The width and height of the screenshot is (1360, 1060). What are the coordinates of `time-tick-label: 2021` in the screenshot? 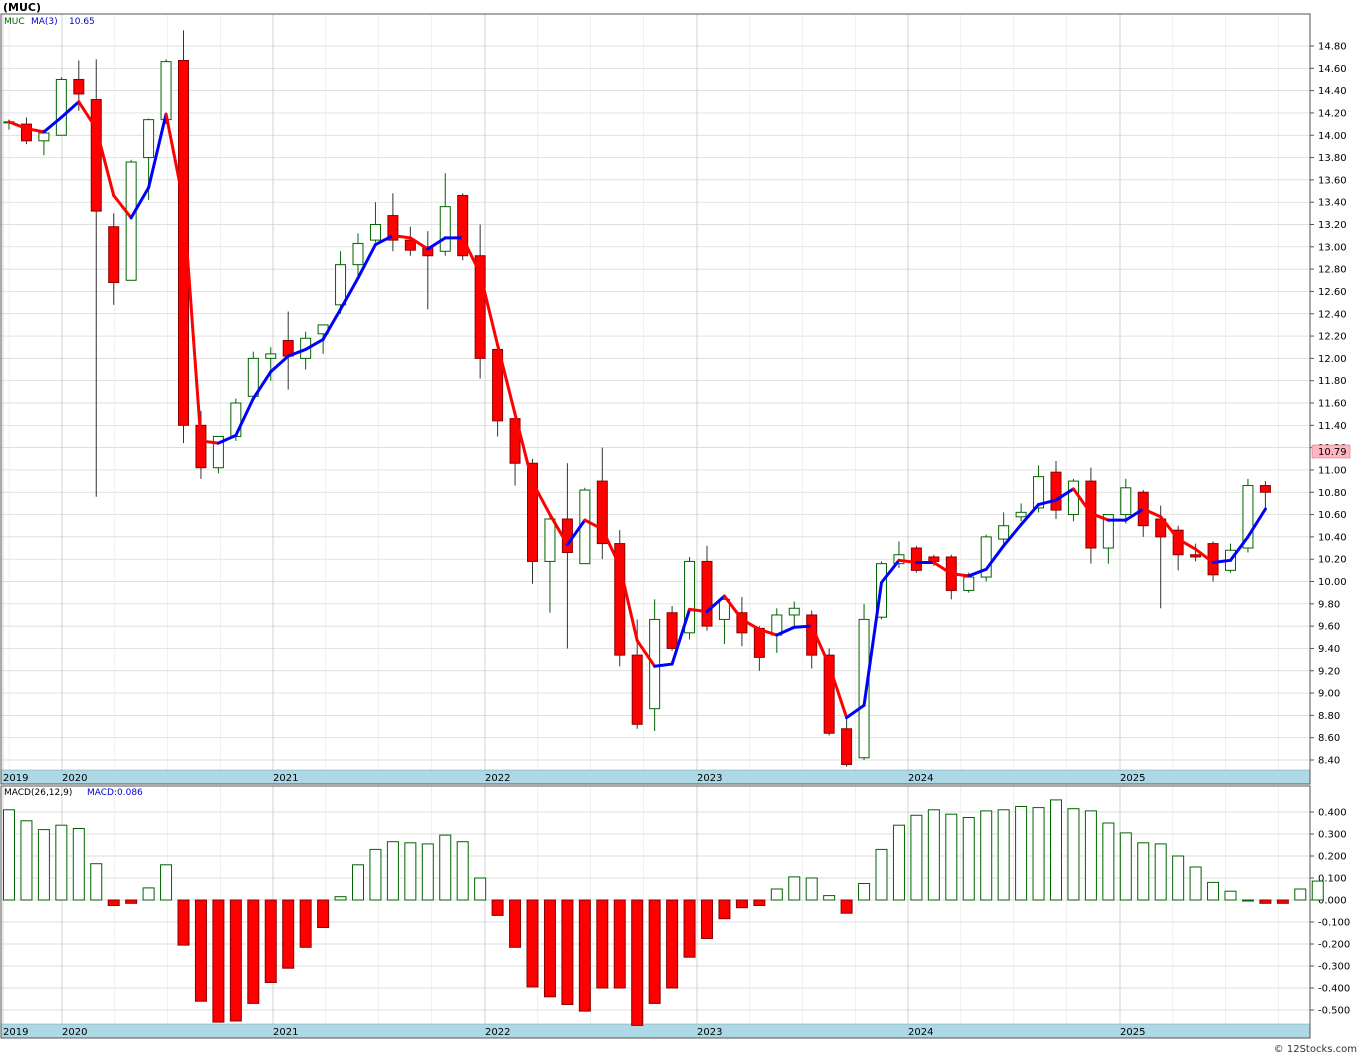 It's located at (285, 1032).